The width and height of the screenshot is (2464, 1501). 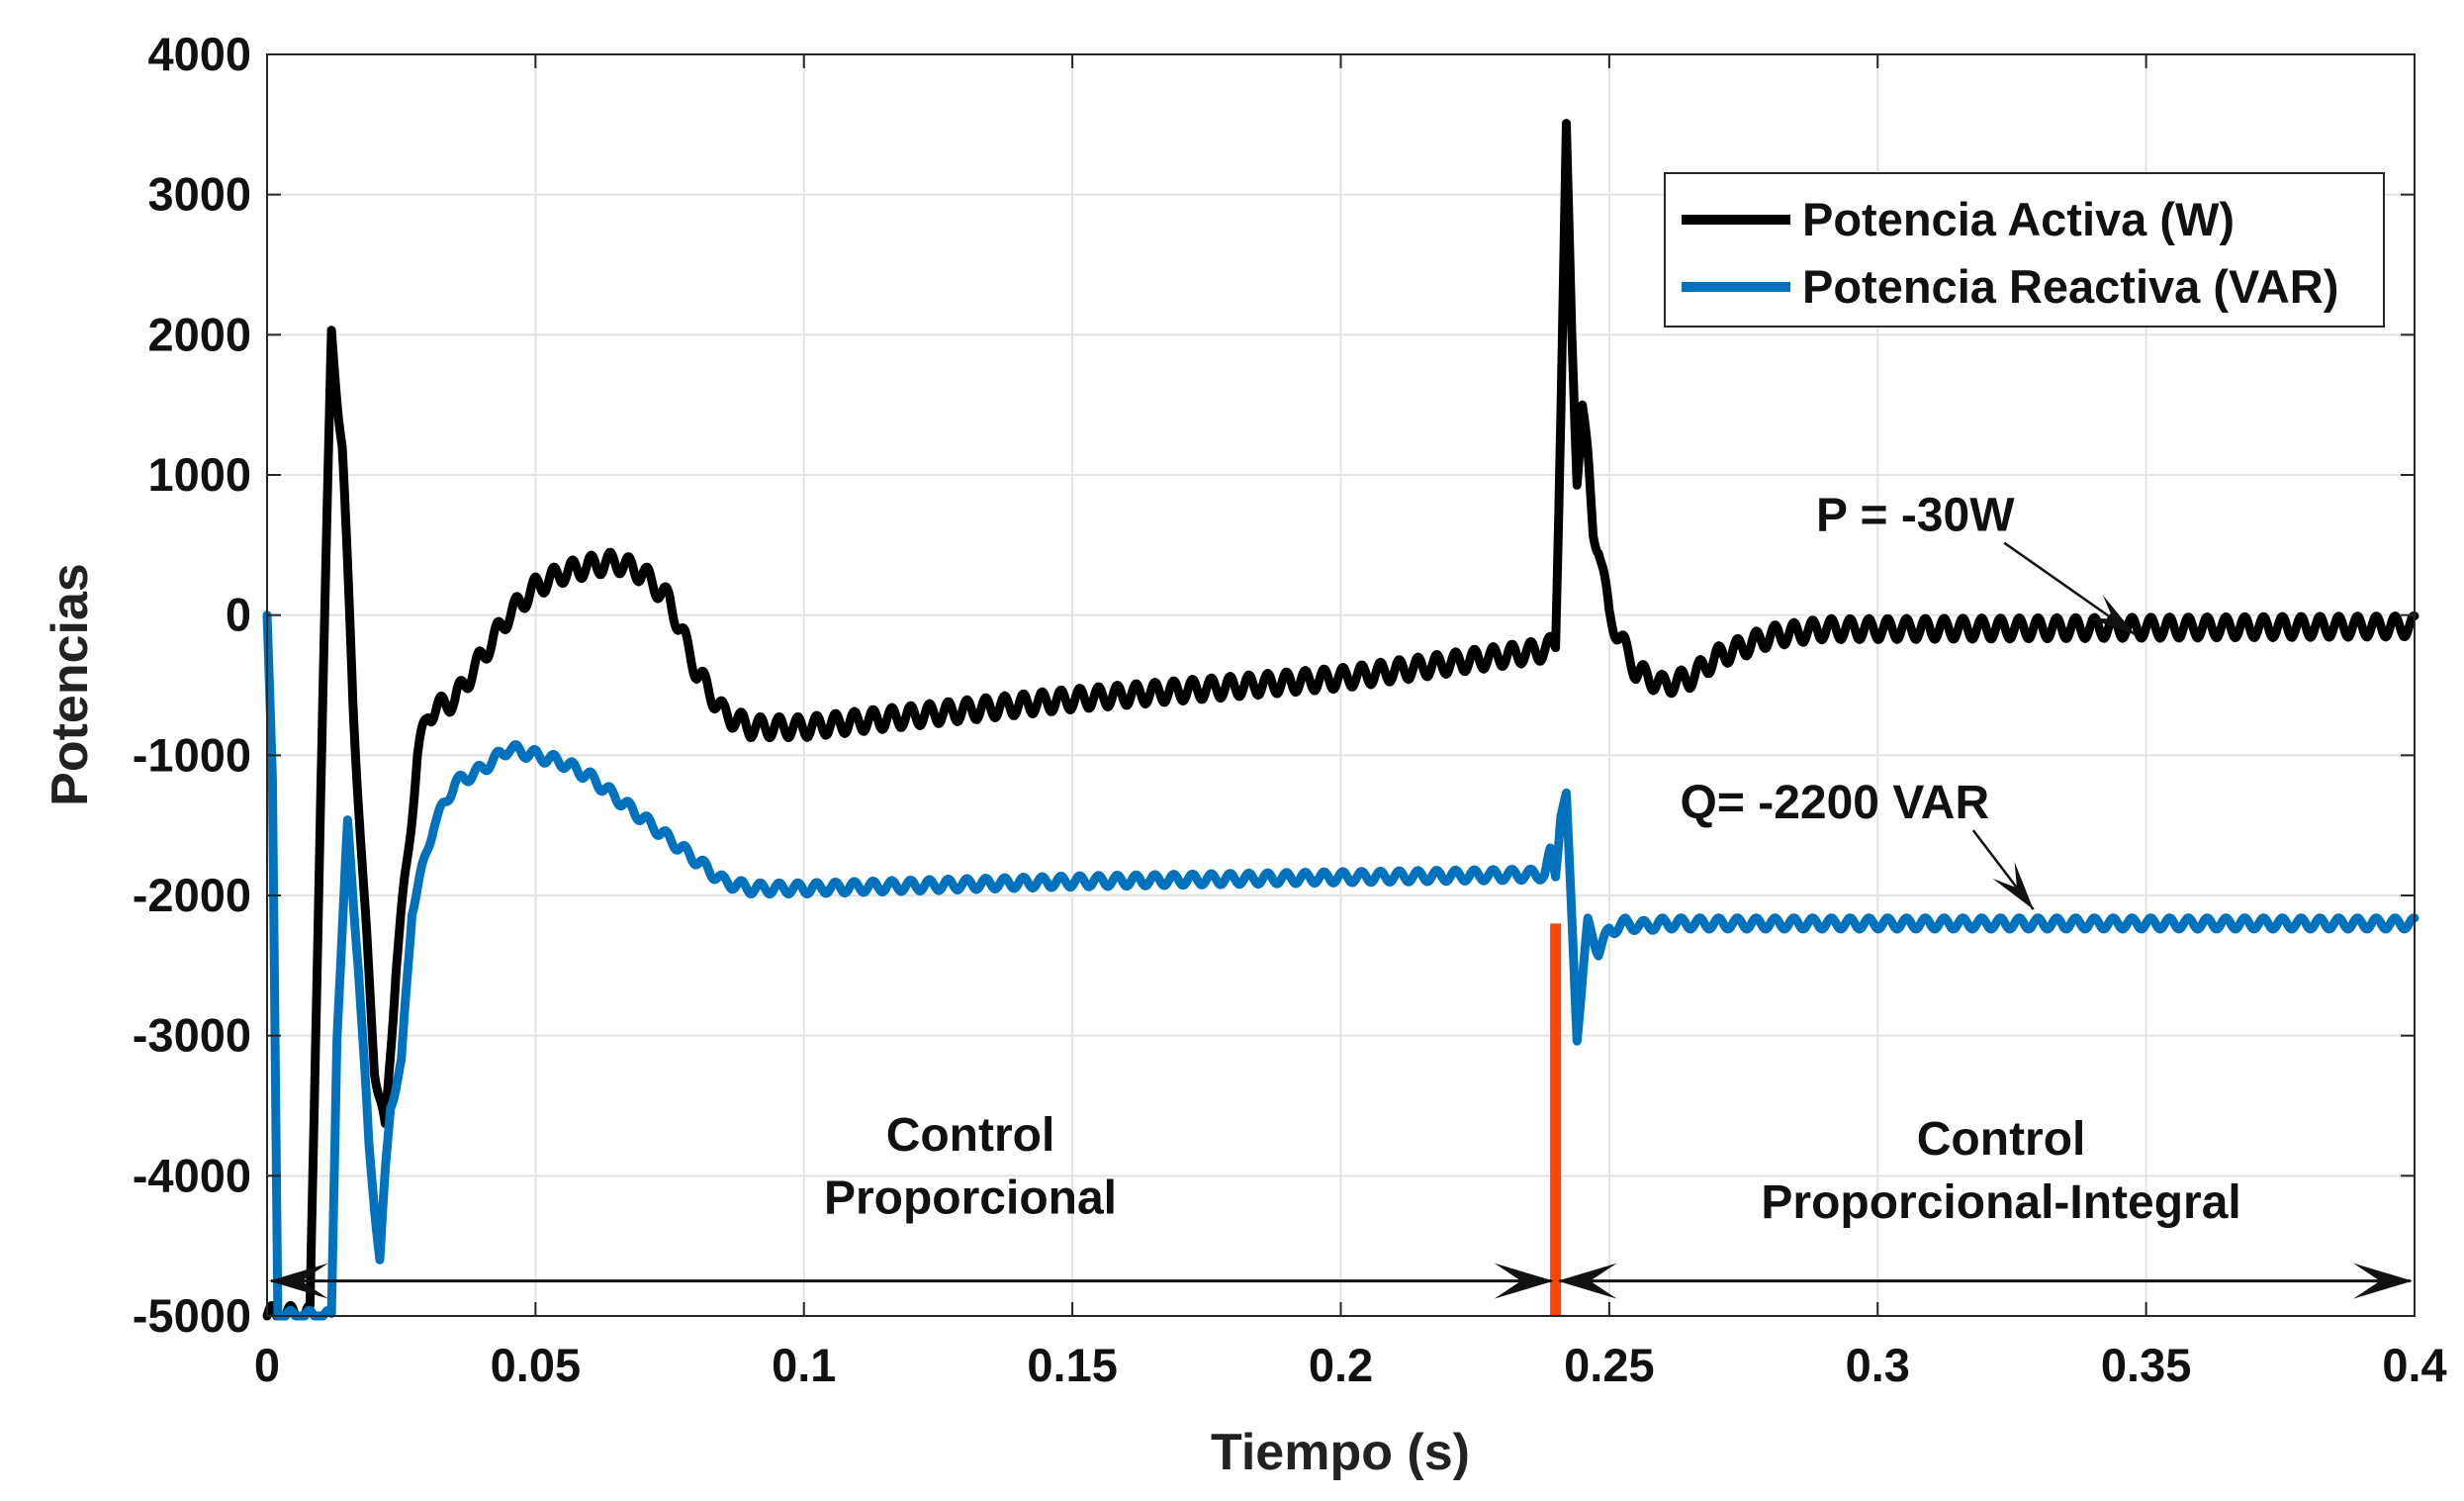 What do you see at coordinates (199, 194) in the screenshot?
I see `y-tick-label: 3000` at bounding box center [199, 194].